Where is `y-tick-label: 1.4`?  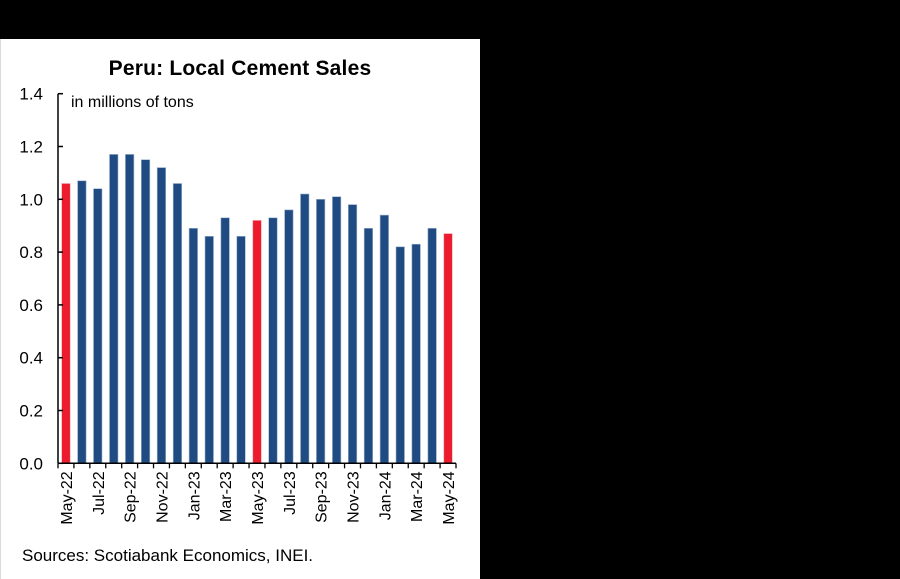 y-tick-label: 1.4 is located at coordinates (31, 94).